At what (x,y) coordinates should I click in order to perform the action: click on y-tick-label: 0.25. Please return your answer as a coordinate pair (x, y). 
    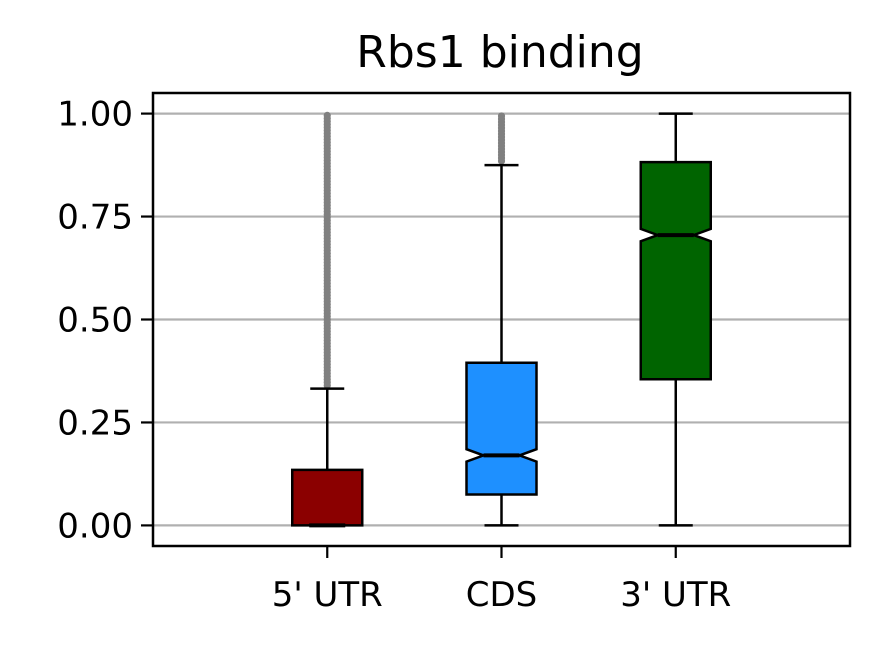
    Looking at the image, I should click on (95, 423).